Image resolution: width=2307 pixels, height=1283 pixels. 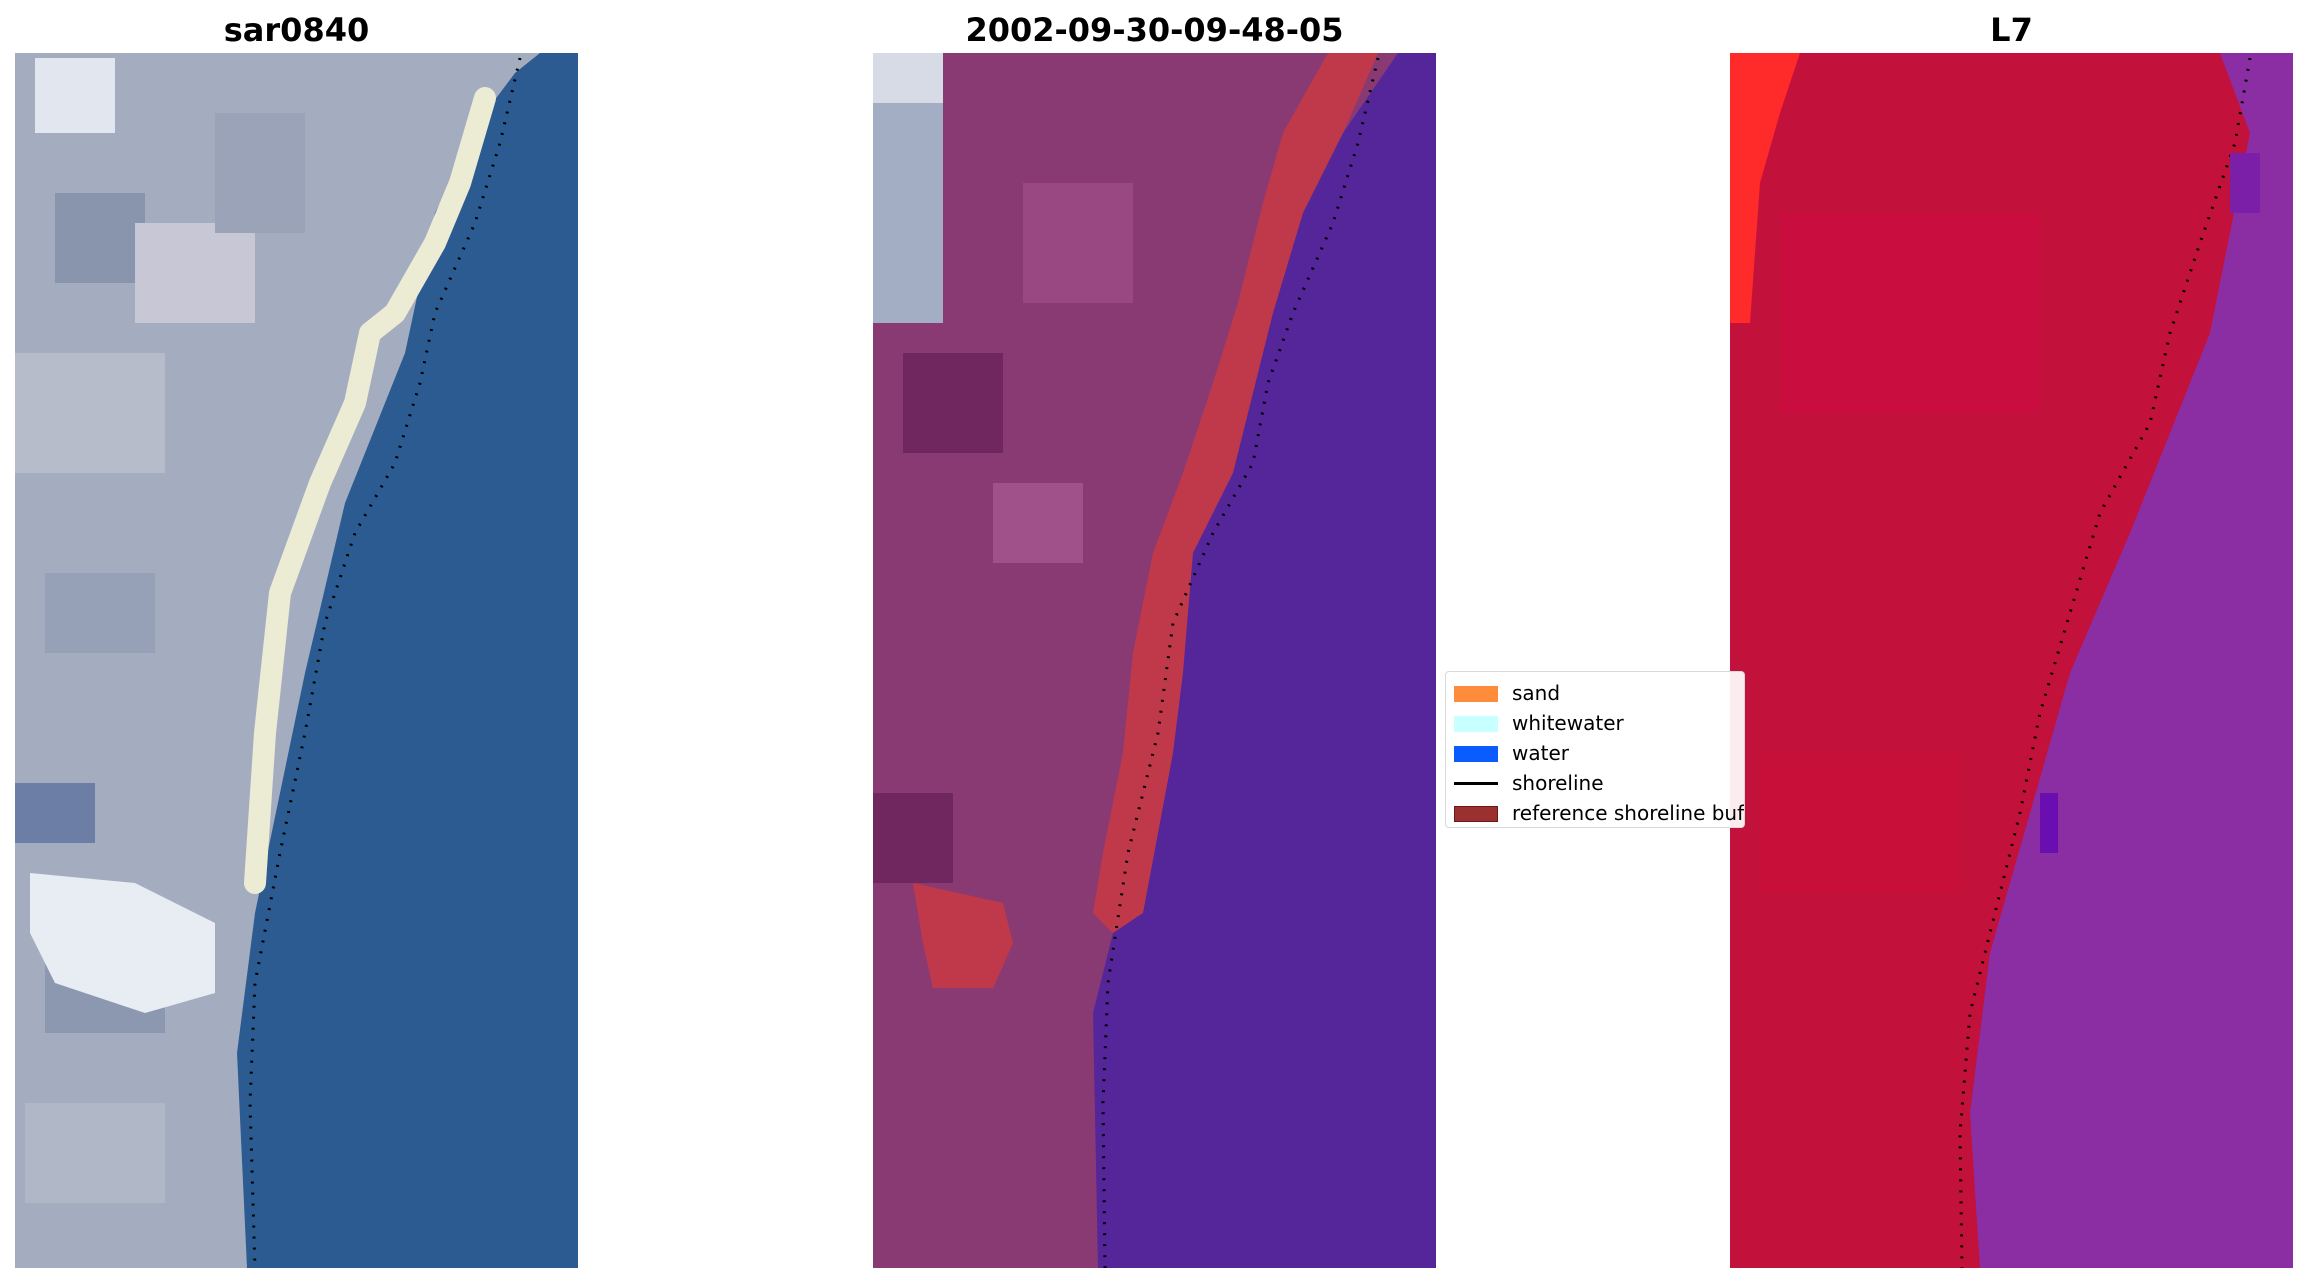 I want to click on sand-strip, so click(x=370, y=490).